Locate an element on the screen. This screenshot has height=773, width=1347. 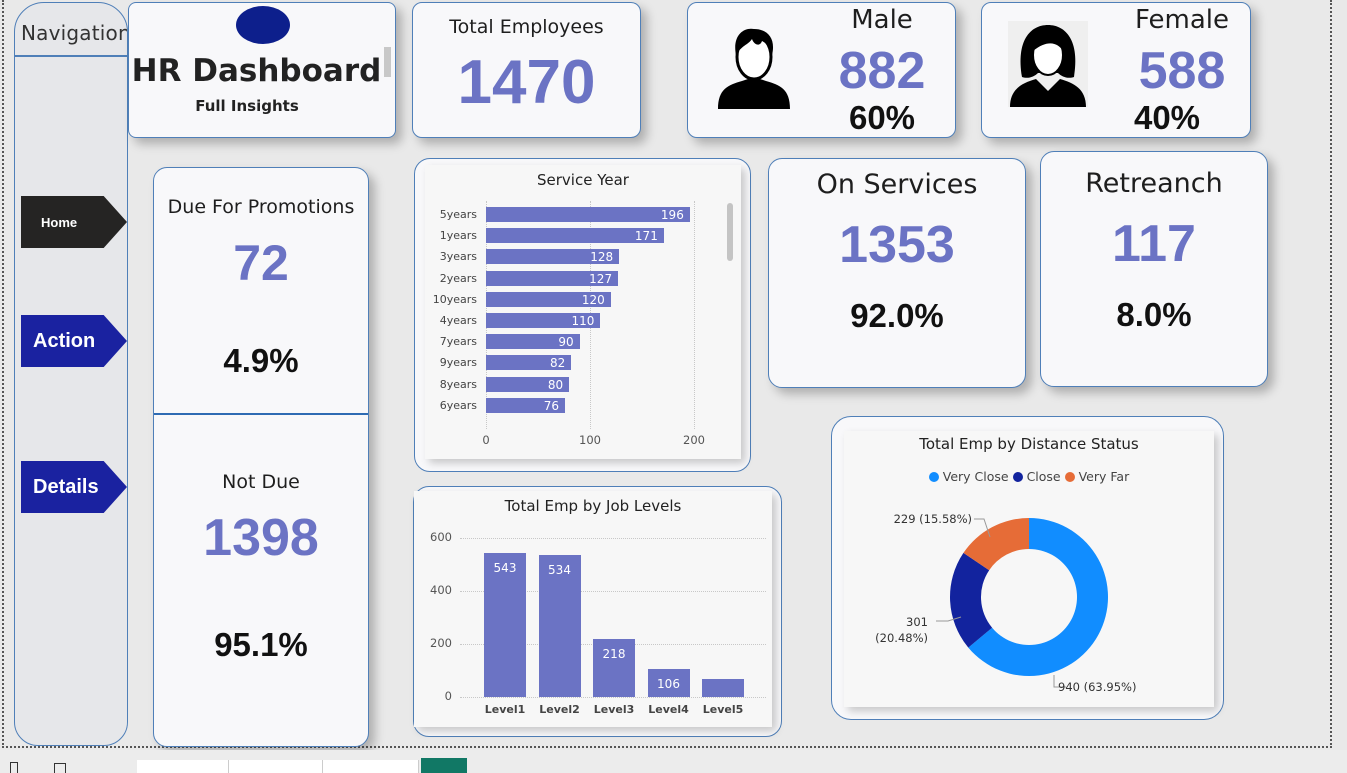
bottom-tab-strip is located at coordinates (673, 761).